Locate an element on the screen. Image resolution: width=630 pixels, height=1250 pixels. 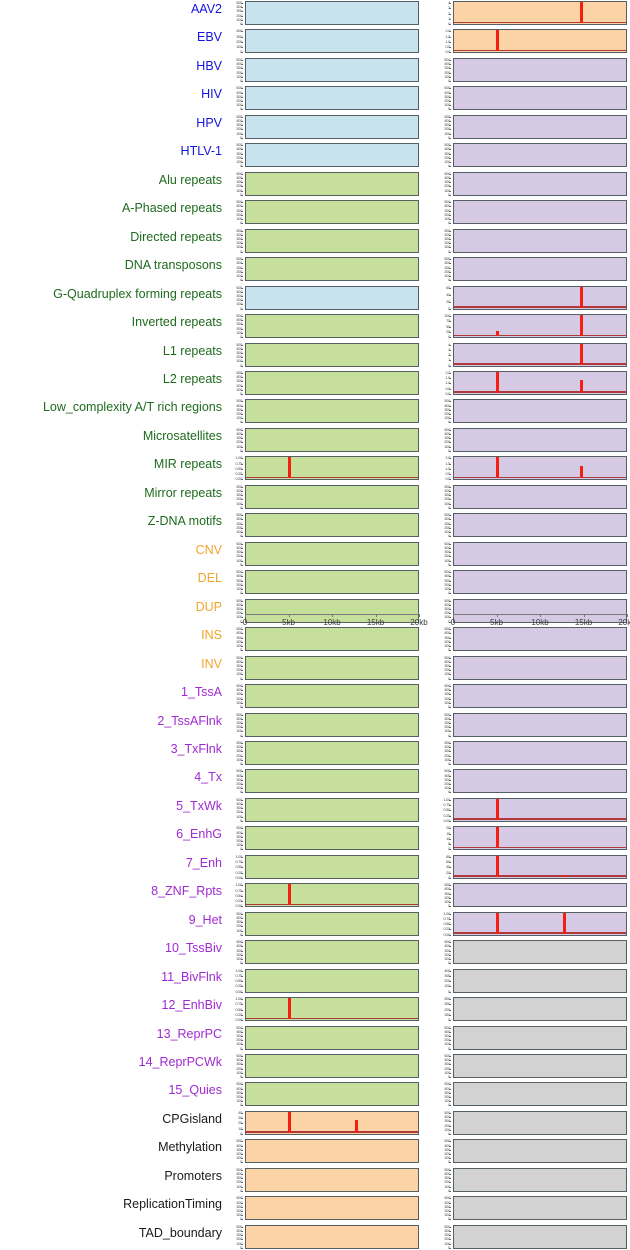
track-row: 010203040 is located at coordinates (324, 1122).